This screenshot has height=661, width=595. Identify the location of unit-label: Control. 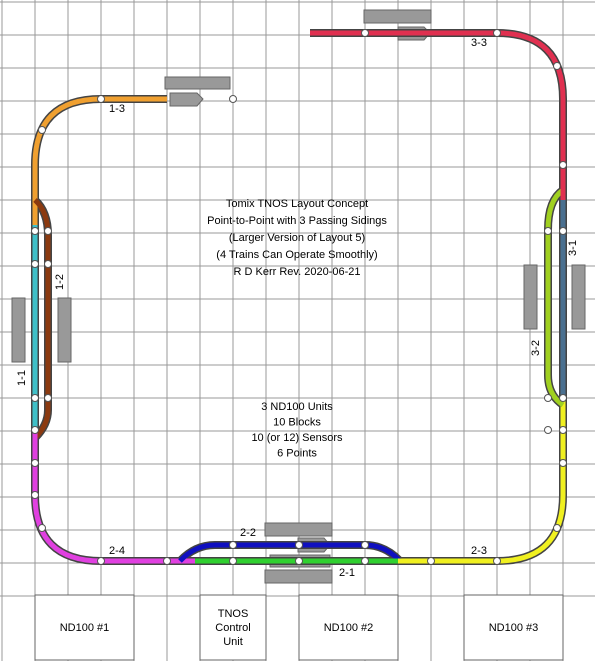
(232, 628).